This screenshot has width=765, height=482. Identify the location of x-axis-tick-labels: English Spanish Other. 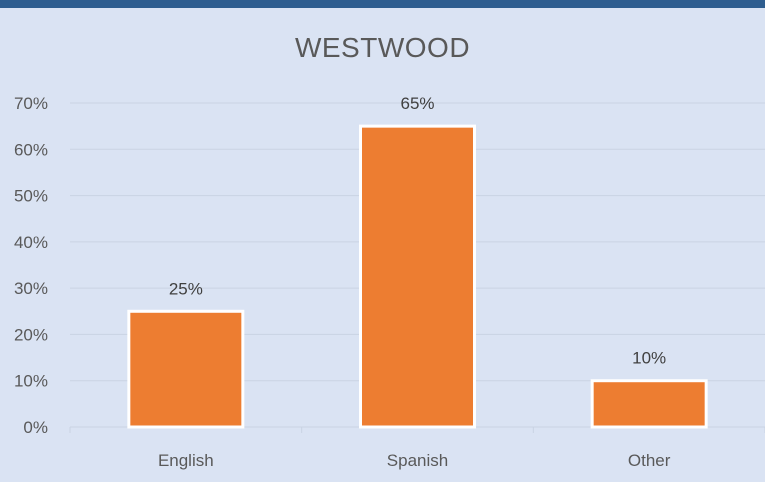
(414, 460).